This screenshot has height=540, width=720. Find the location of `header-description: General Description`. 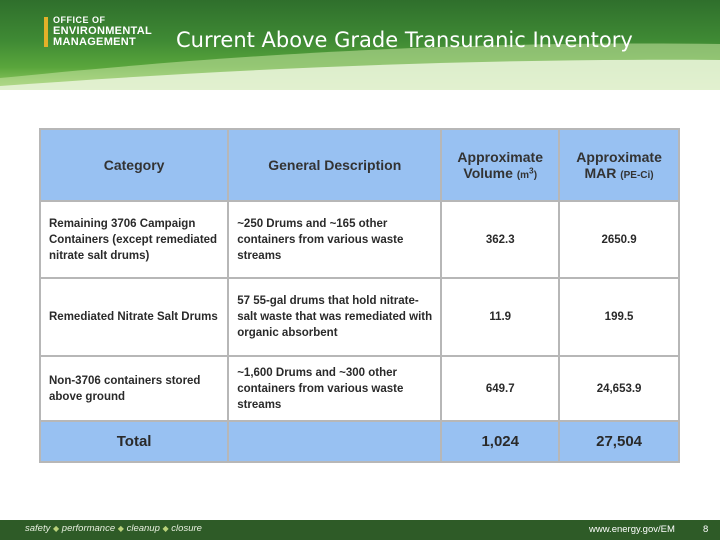

header-description: General Description is located at coordinates (335, 165).